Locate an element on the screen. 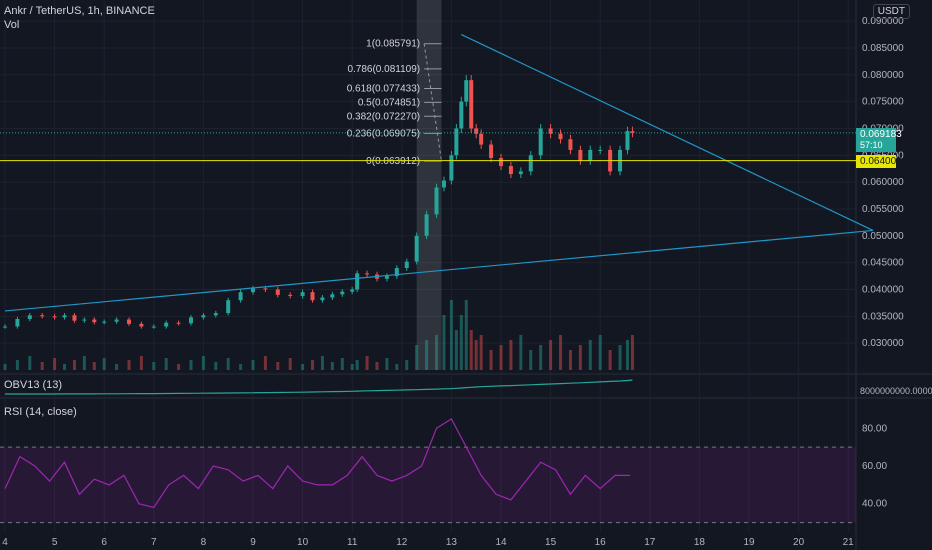 This screenshot has width=932, height=550. y-tick-label: 0.080000 is located at coordinates (883, 75).